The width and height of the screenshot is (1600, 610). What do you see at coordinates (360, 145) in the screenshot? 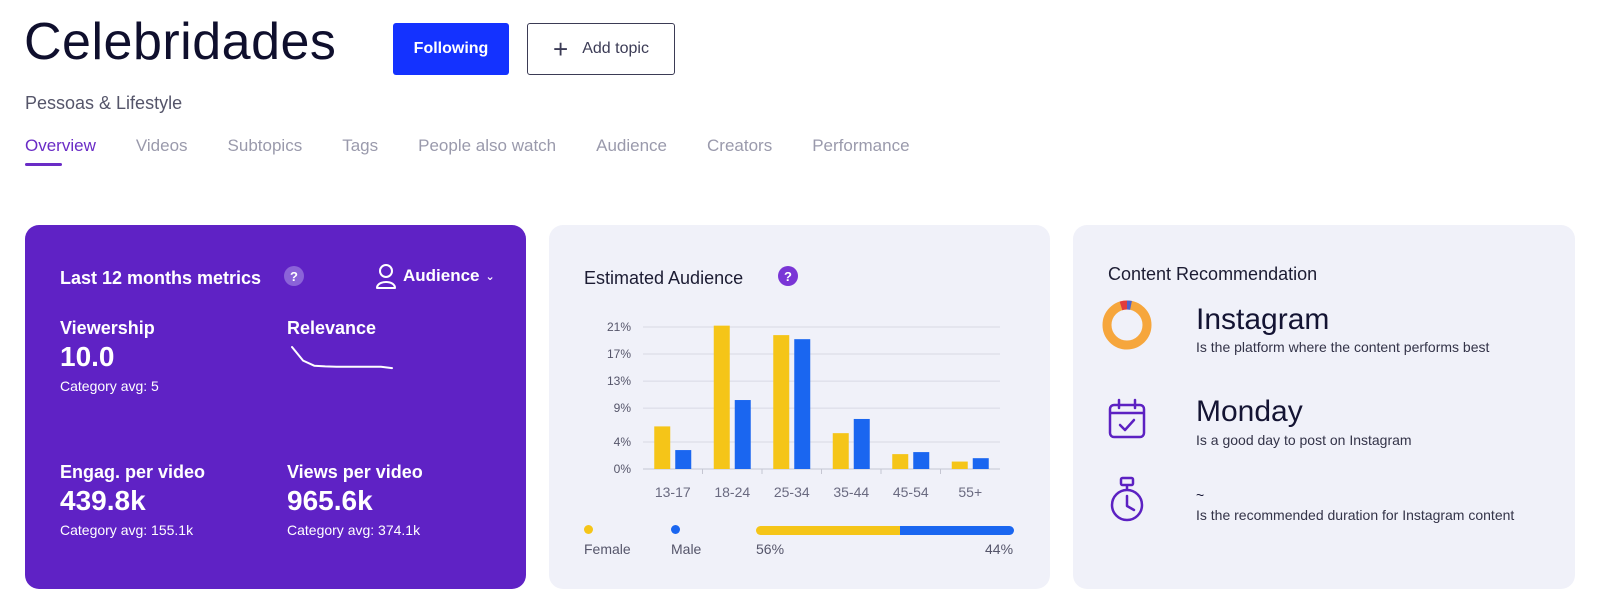
I see `tab-tags: Tags` at bounding box center [360, 145].